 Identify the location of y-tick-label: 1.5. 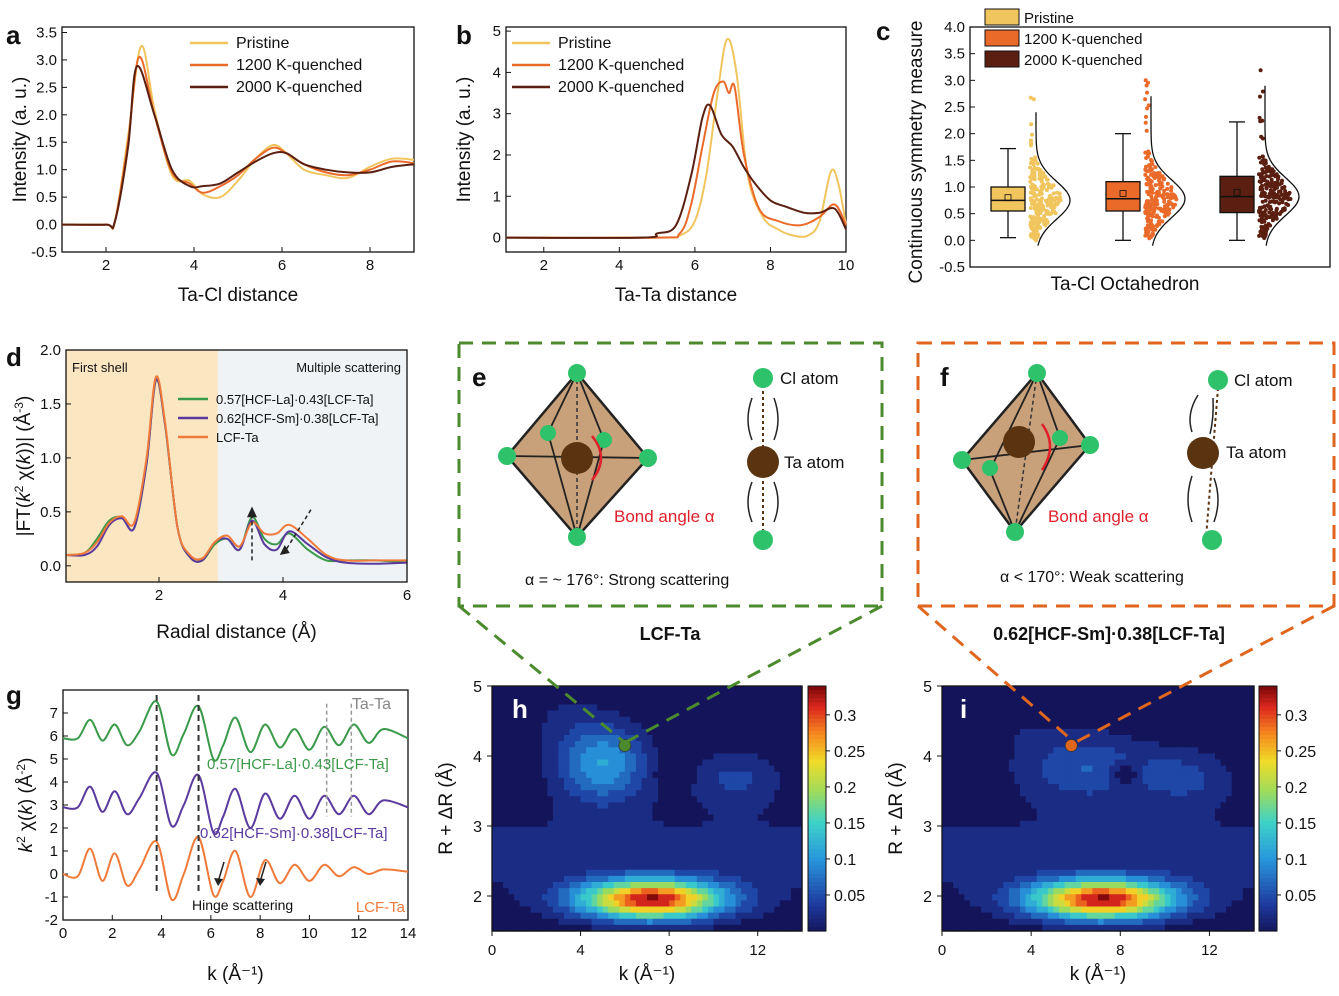
(50, 404).